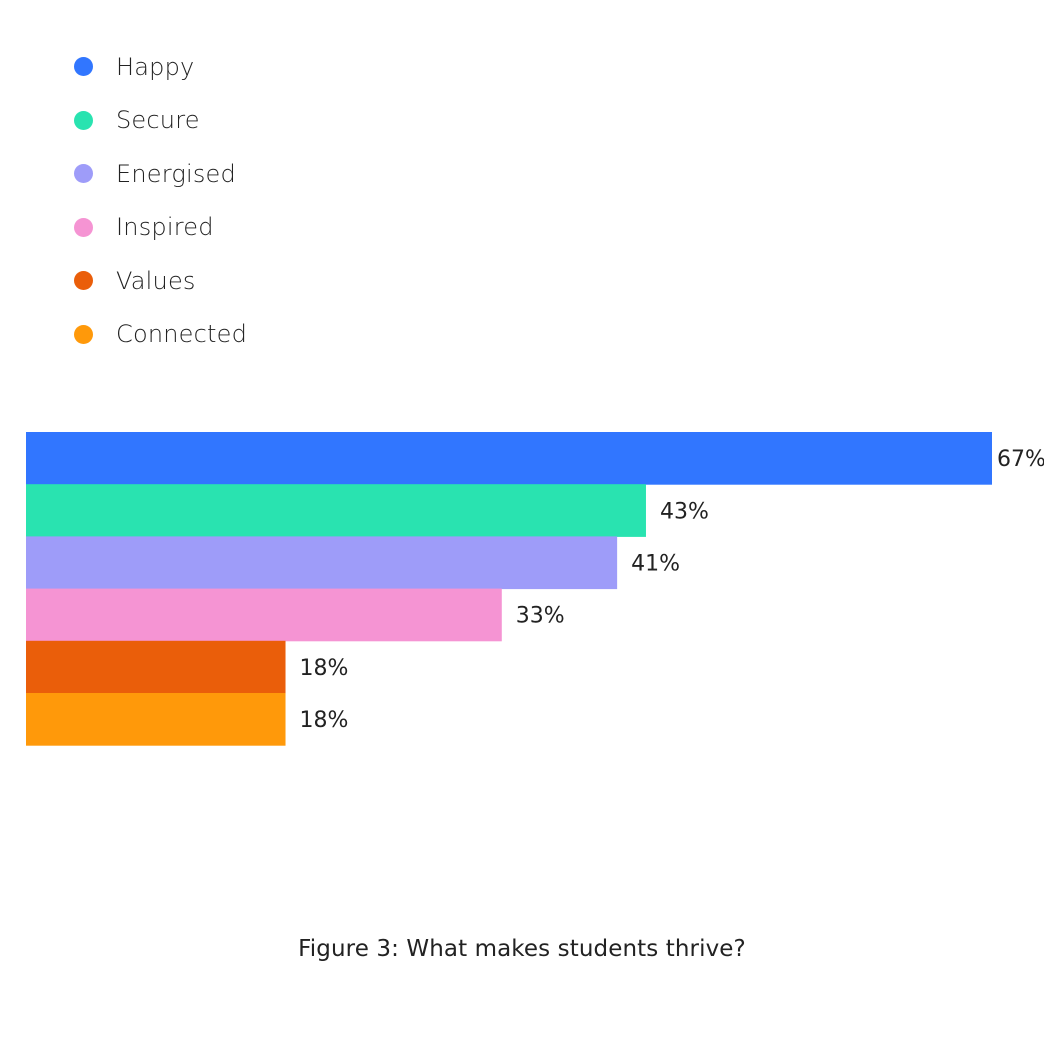  I want to click on legend-item: Energised, so click(160, 174).